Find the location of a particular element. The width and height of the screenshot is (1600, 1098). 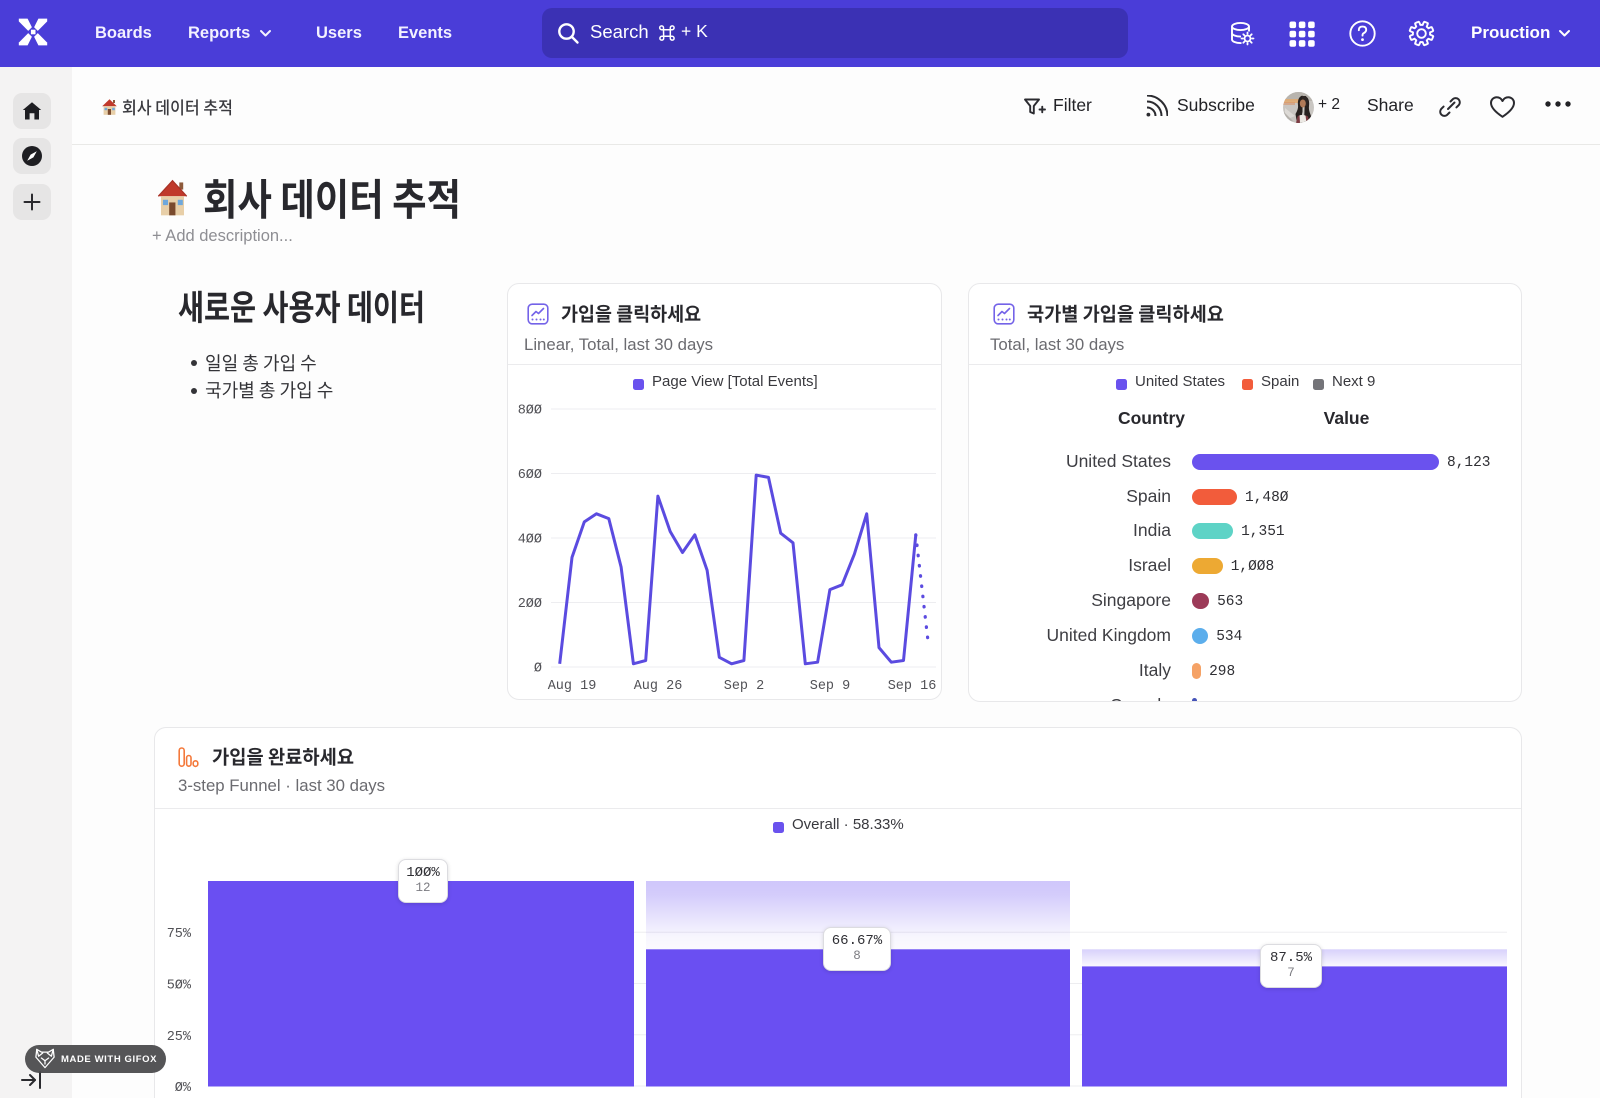

svg-text: 25% is located at coordinates (179, 1037).